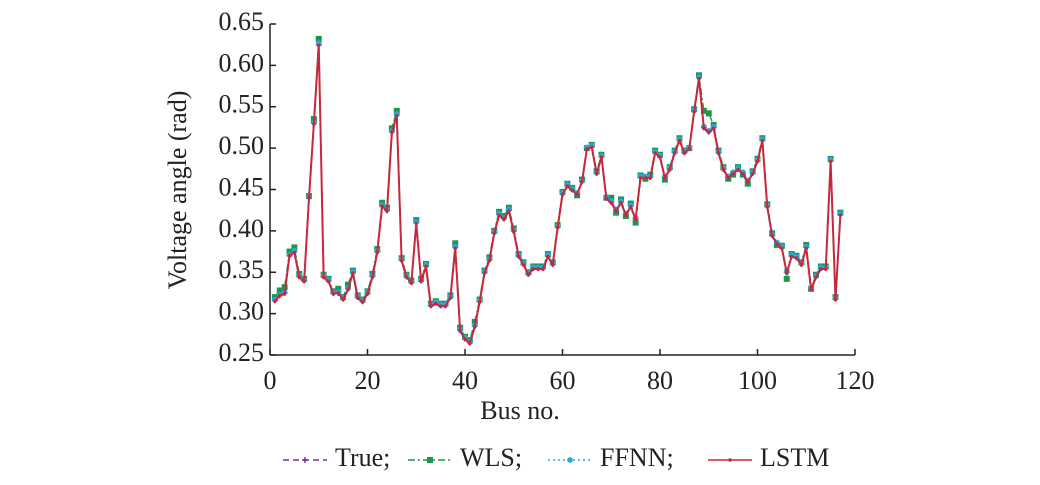 This screenshot has height=485, width=1040. I want to click on y-tick-label: 0.45, so click(242, 186).